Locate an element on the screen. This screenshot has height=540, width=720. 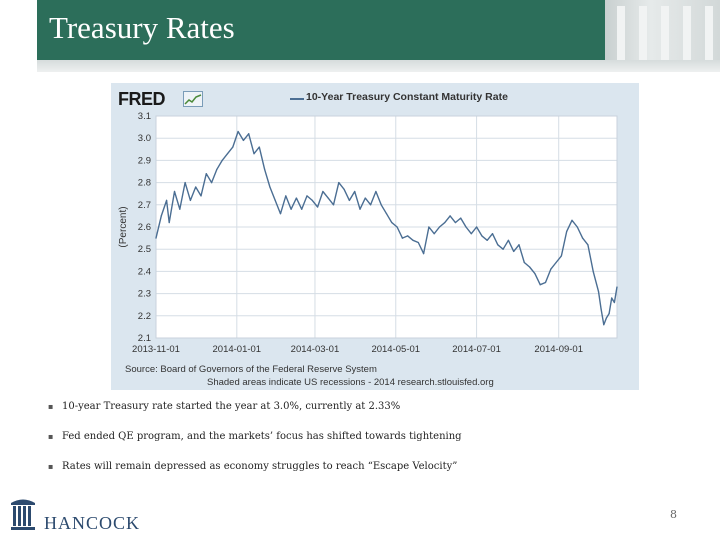
x-tick-label: 2014-01-01 is located at coordinates (237, 349).